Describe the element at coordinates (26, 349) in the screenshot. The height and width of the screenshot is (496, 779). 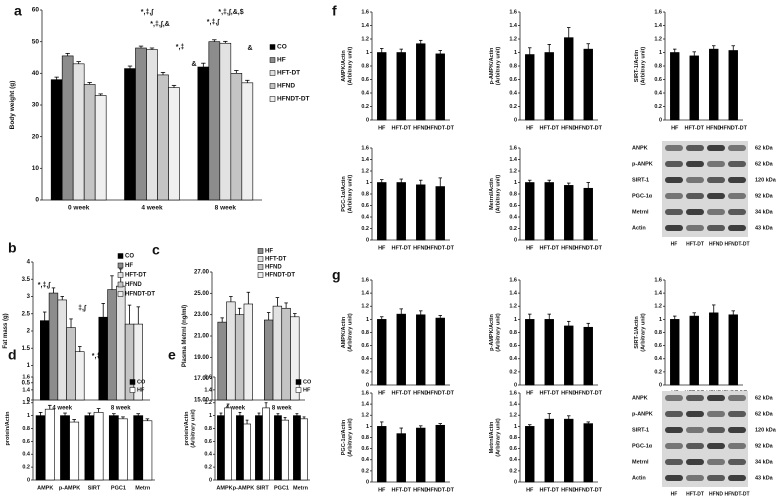
I see `y-tick-label: 1.5` at that location.